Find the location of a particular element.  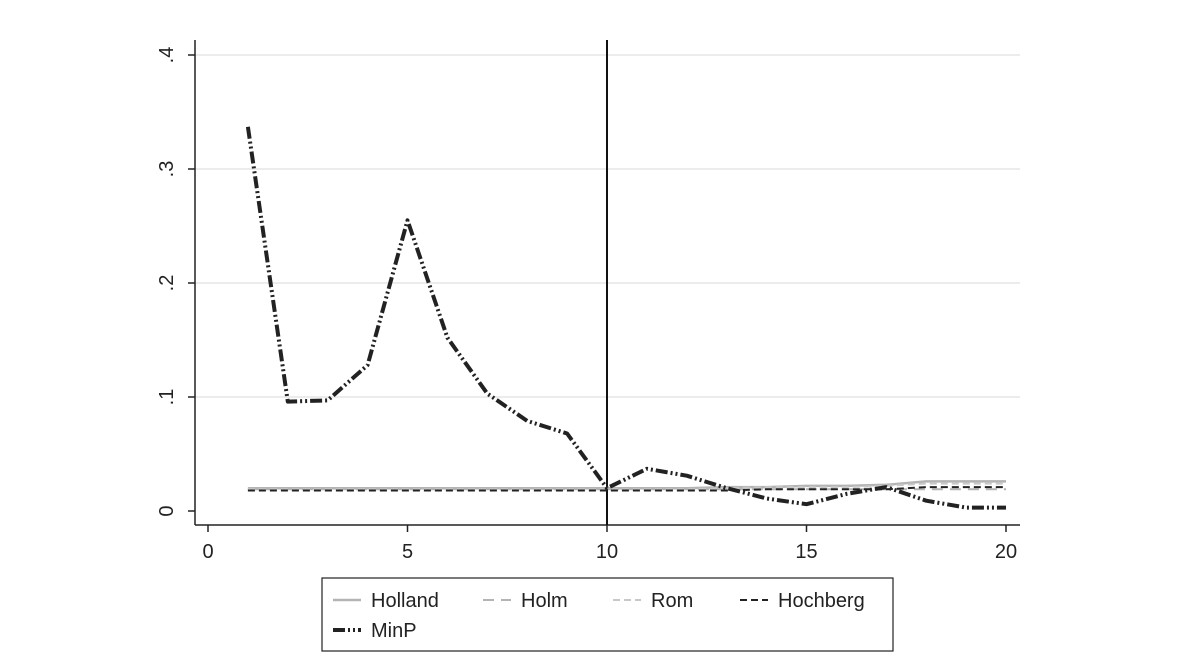

x-tick-label: 0 is located at coordinates (207, 552).